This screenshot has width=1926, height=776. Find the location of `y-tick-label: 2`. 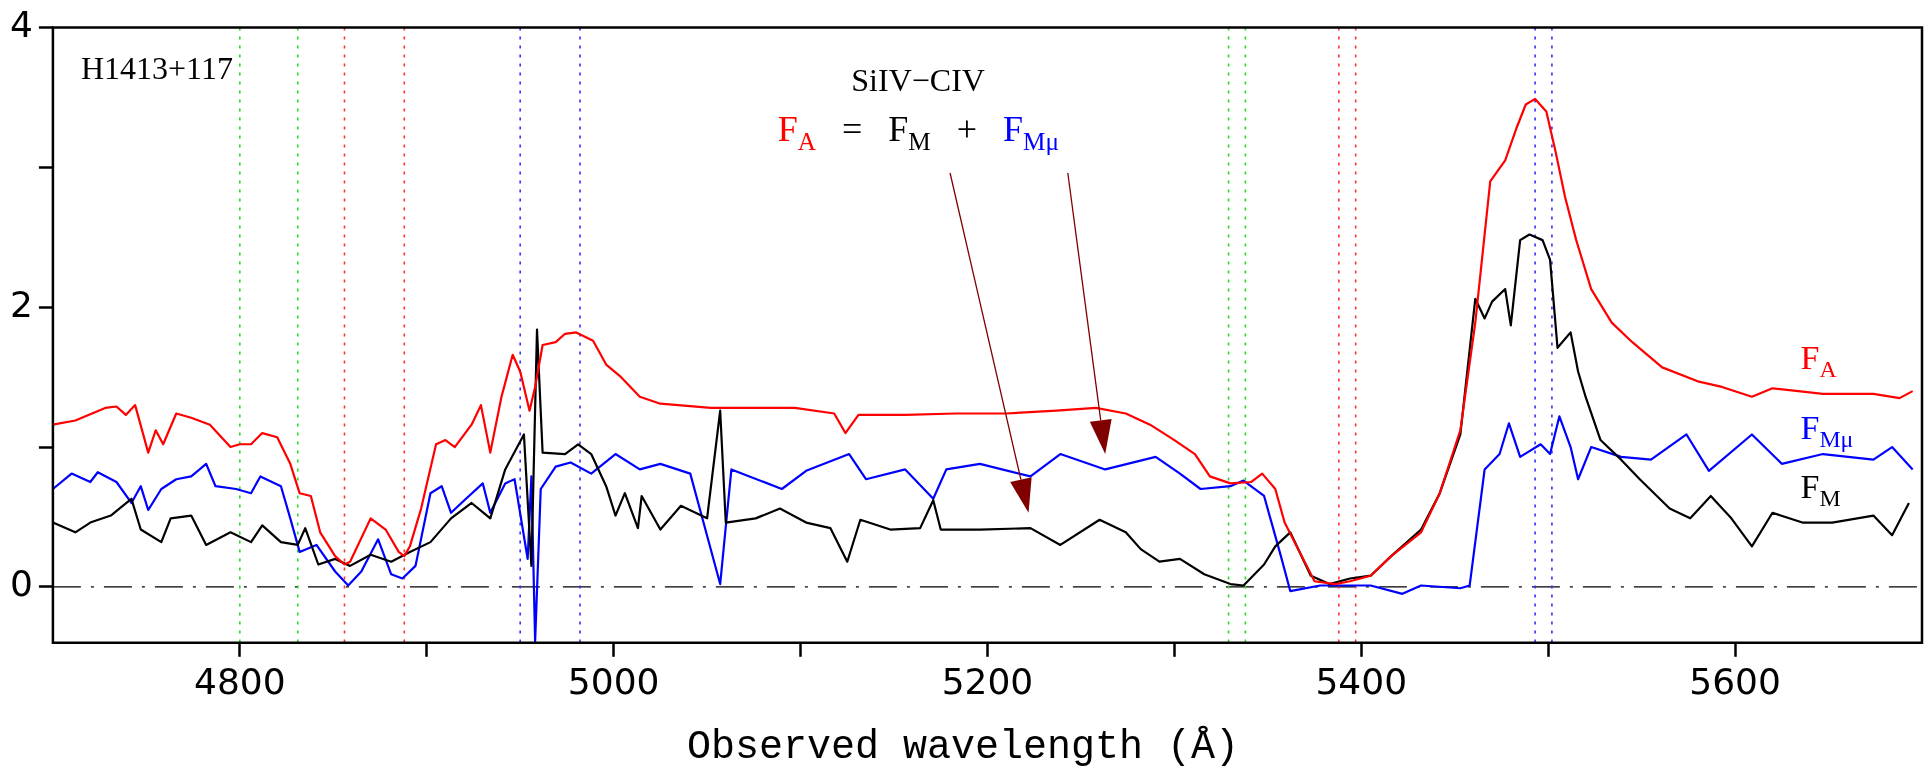

y-tick-label: 2 is located at coordinates (21, 304).